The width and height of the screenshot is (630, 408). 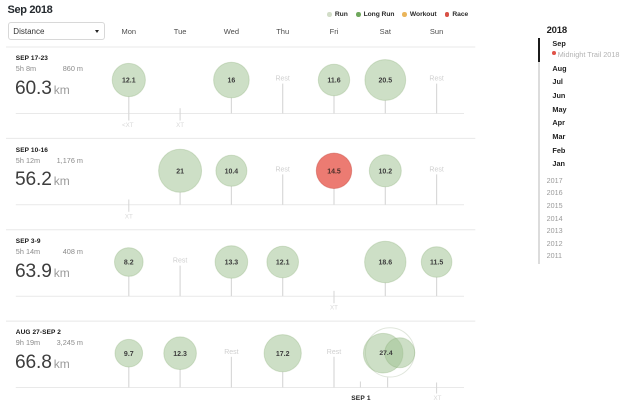 I want to click on svg-text: 16, so click(x=232, y=81).